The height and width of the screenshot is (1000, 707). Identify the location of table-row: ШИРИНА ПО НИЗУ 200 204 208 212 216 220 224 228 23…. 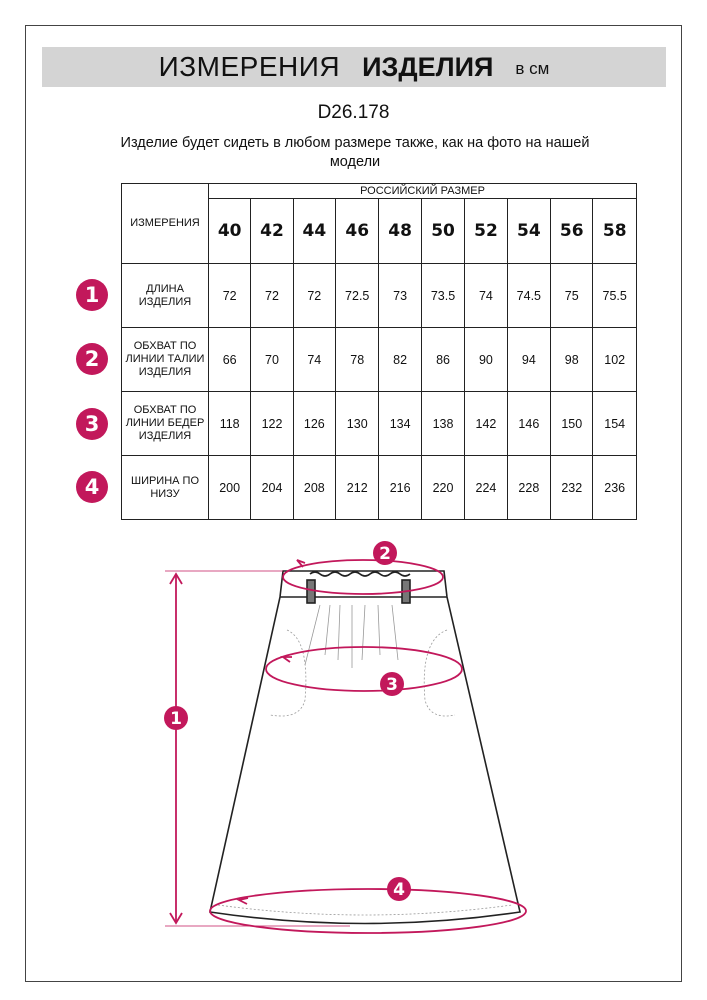
(379, 487).